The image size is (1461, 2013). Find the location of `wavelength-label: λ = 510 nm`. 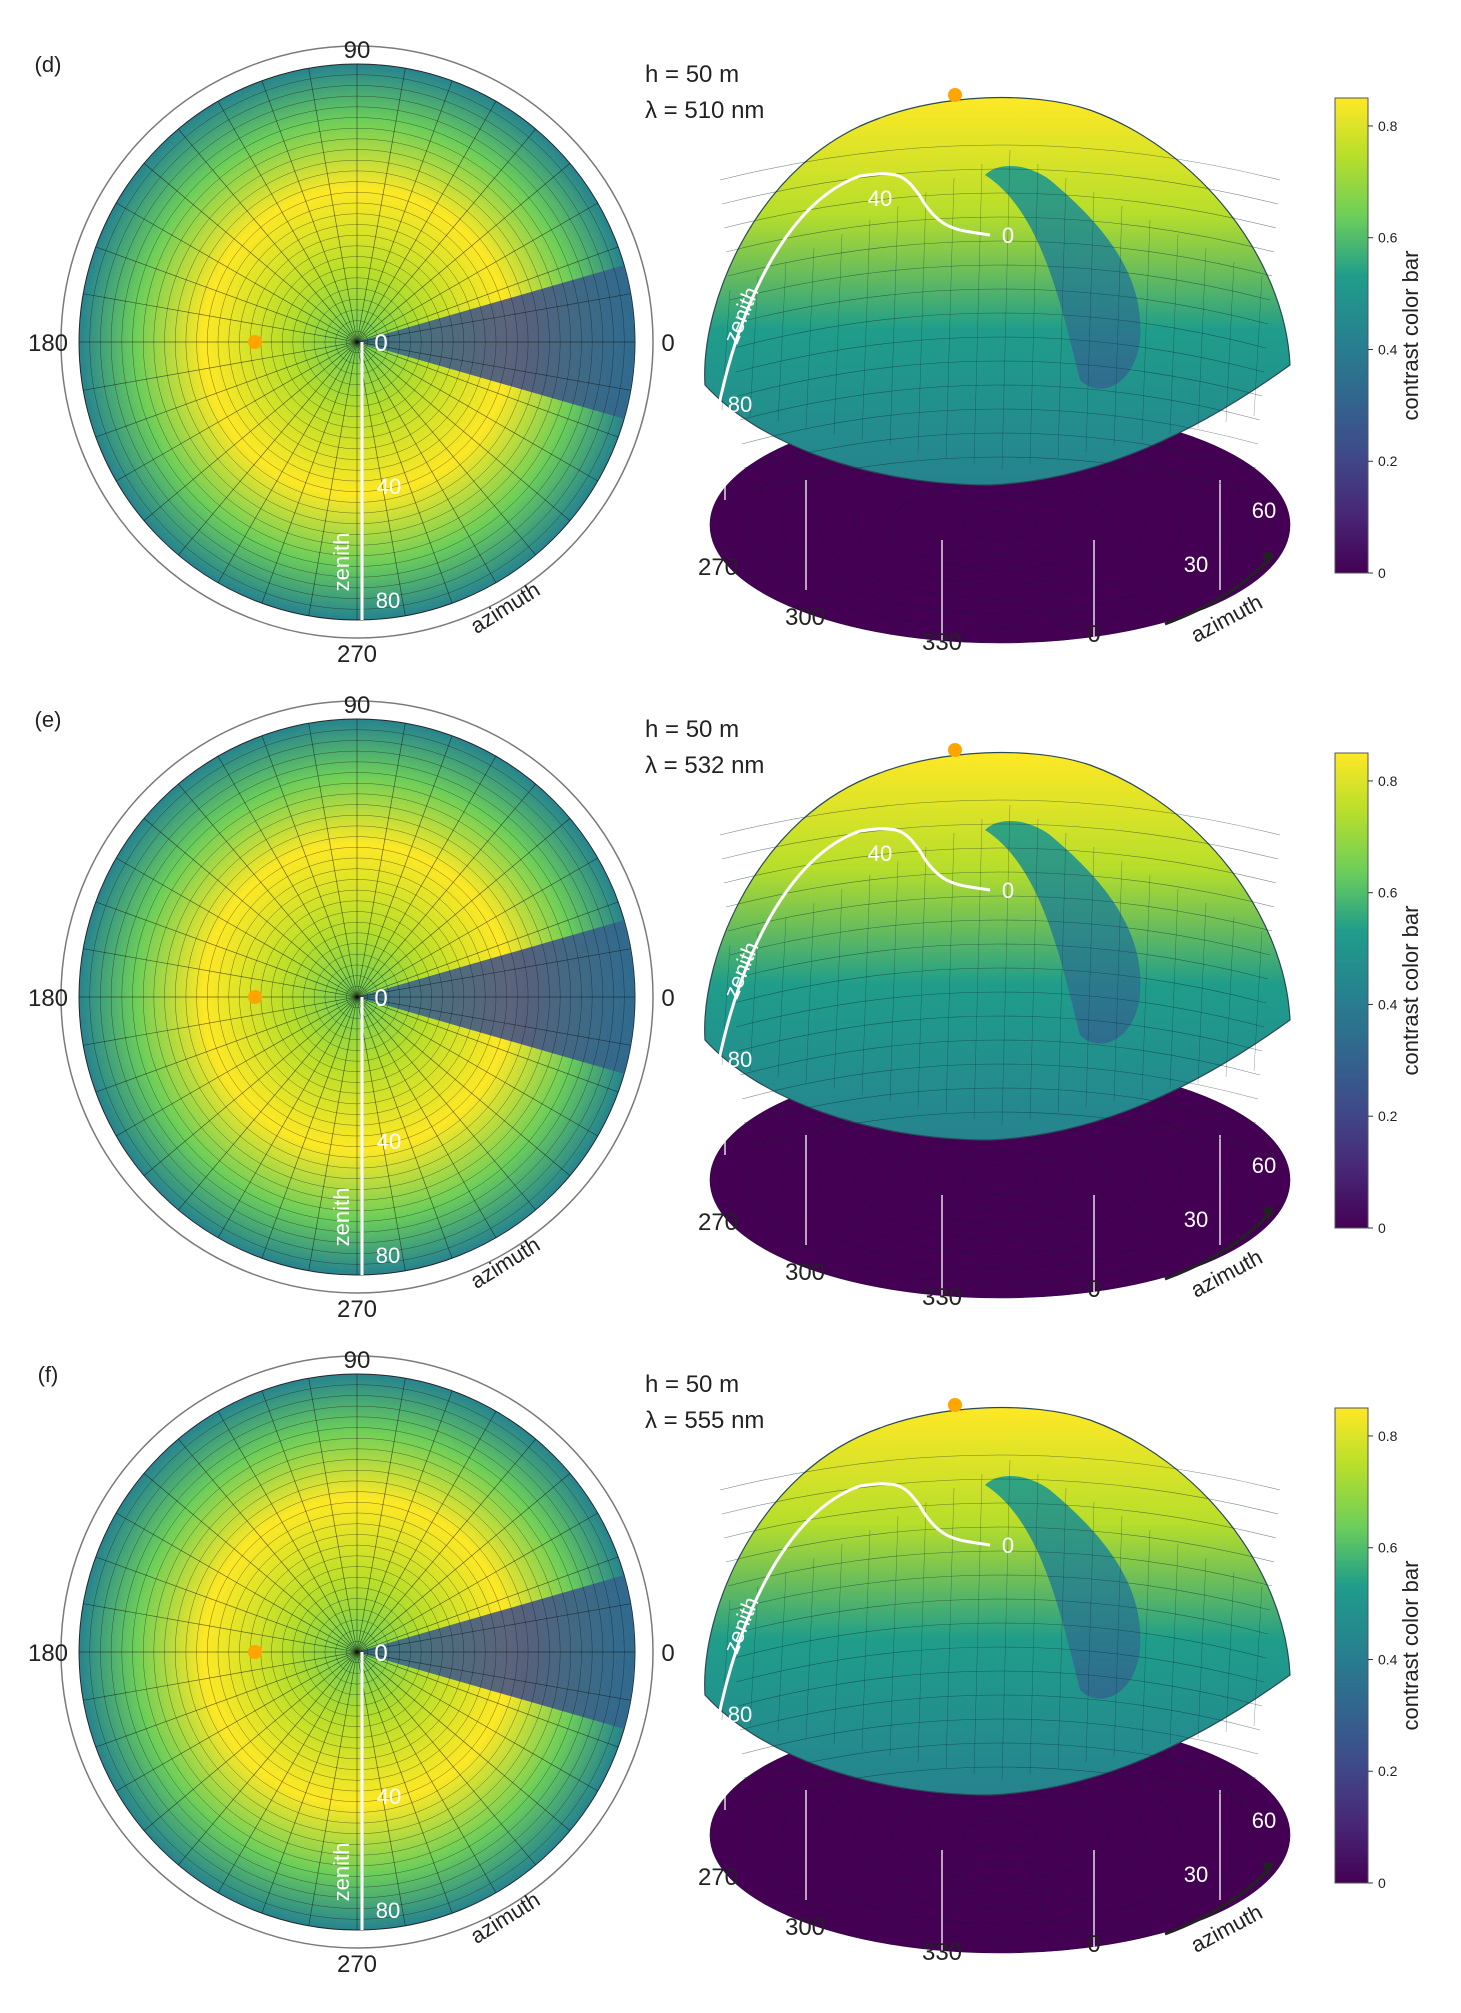

wavelength-label: λ = 510 nm is located at coordinates (704, 110).